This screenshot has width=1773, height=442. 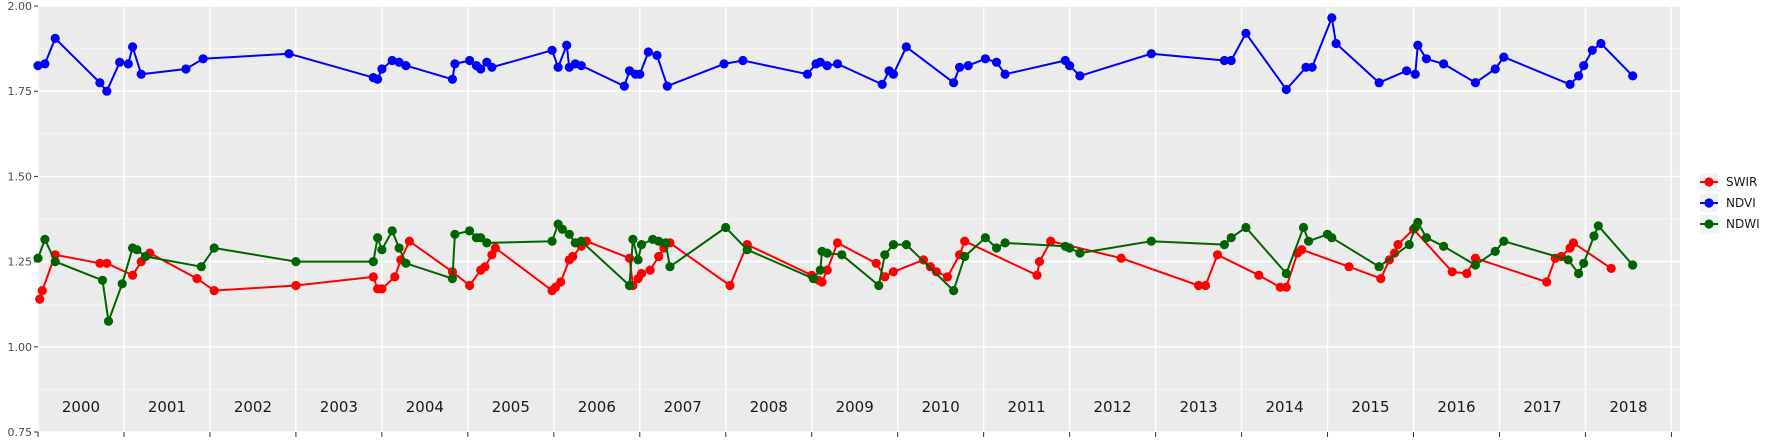 What do you see at coordinates (1628, 407) in the screenshot?
I see `year-label: 2018` at bounding box center [1628, 407].